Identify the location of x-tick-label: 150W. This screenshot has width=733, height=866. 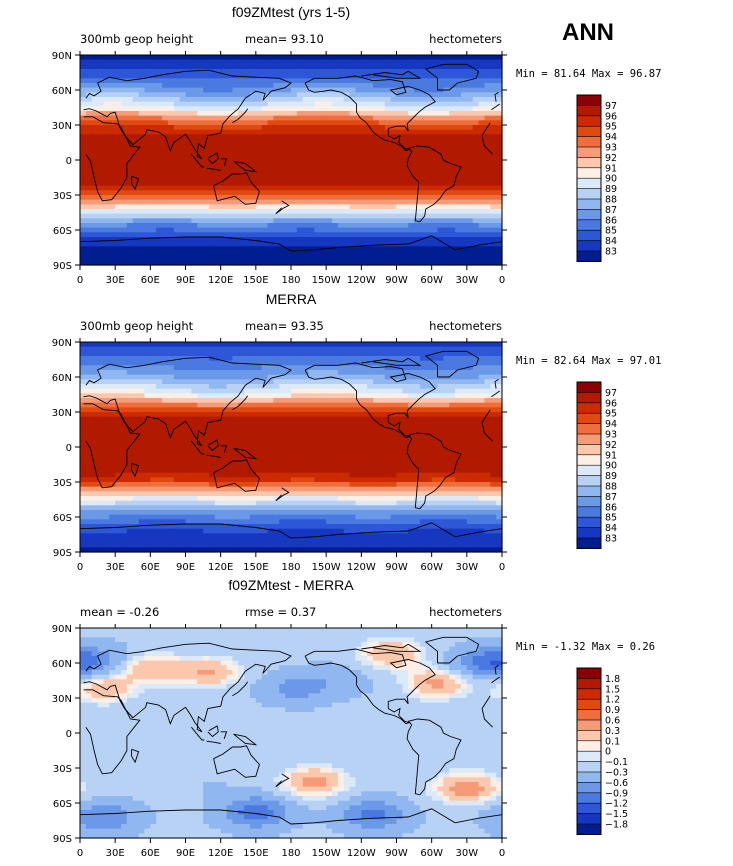
(326, 567).